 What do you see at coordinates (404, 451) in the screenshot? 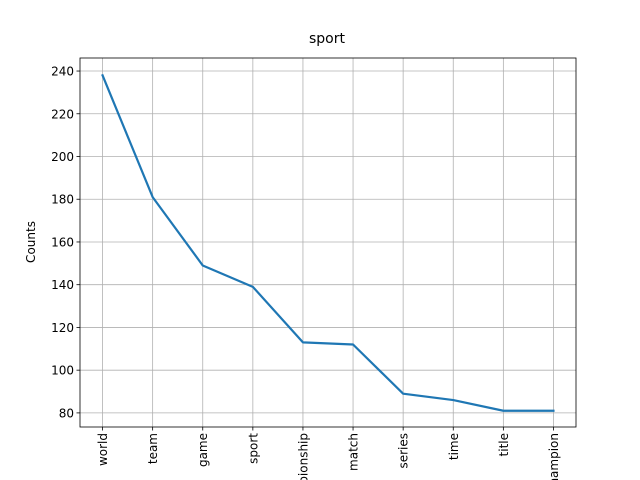
I see `x-tick-label: series` at bounding box center [404, 451].